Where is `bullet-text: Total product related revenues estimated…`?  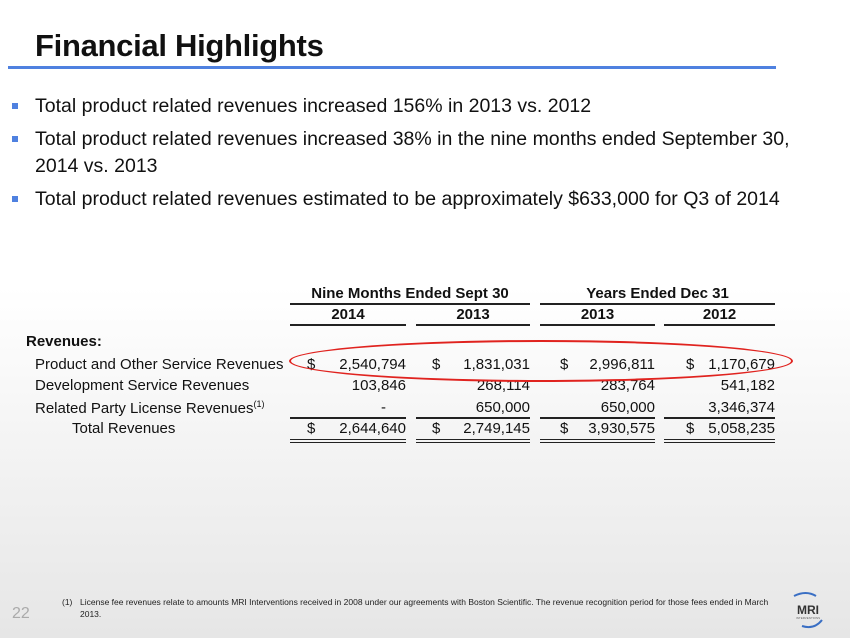 bullet-text: Total product related revenues estimated… is located at coordinates (407, 199).